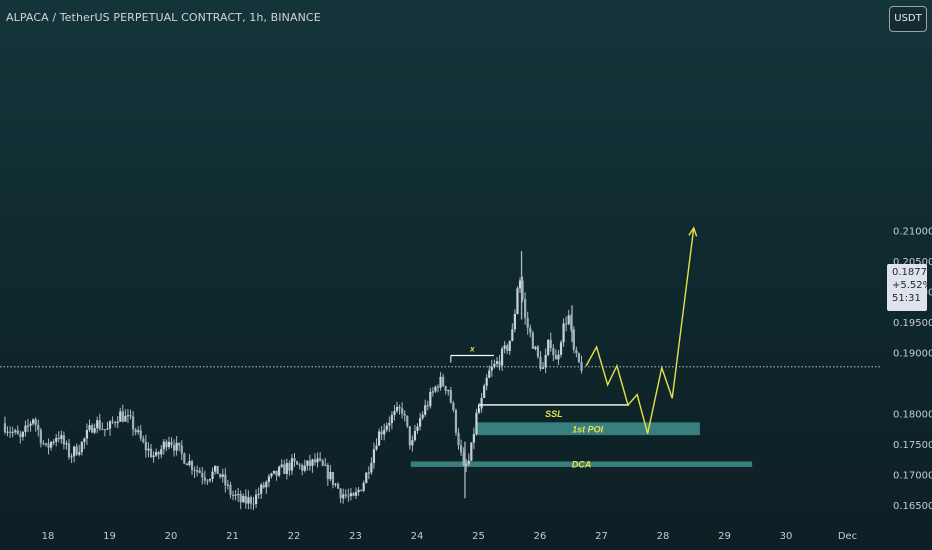  Describe the element at coordinates (478, 536) in the screenshot. I see `x-tick-label: 25` at that location.